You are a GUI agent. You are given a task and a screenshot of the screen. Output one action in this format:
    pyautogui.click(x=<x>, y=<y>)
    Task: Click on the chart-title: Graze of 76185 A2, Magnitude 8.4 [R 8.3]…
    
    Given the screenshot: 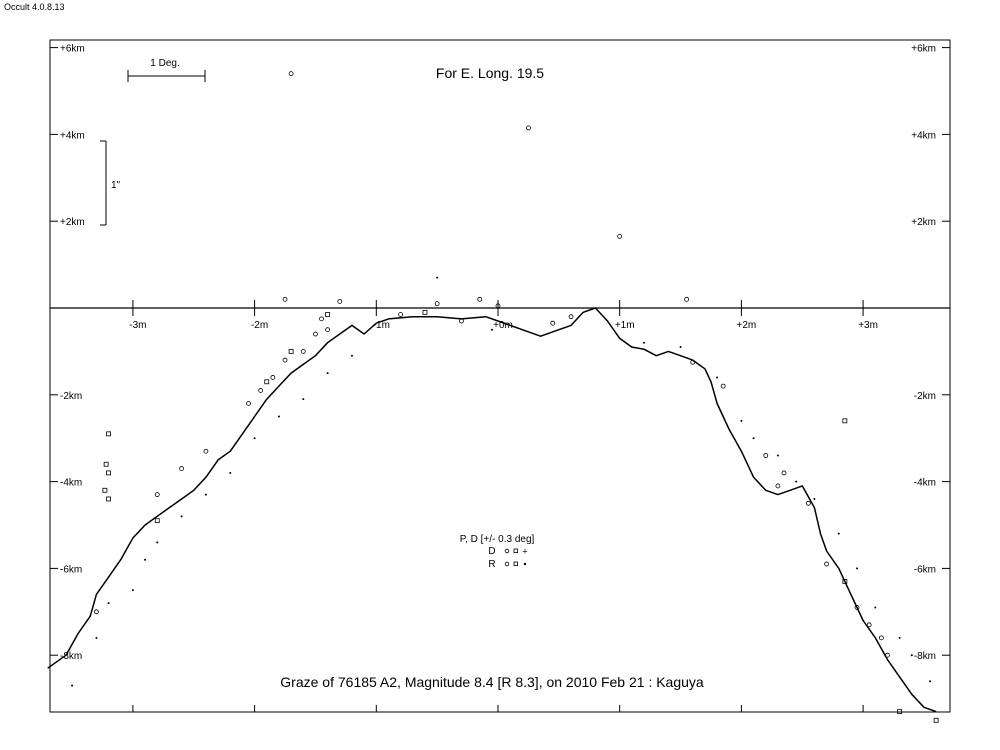 What is the action you would take?
    pyautogui.click(x=492, y=682)
    